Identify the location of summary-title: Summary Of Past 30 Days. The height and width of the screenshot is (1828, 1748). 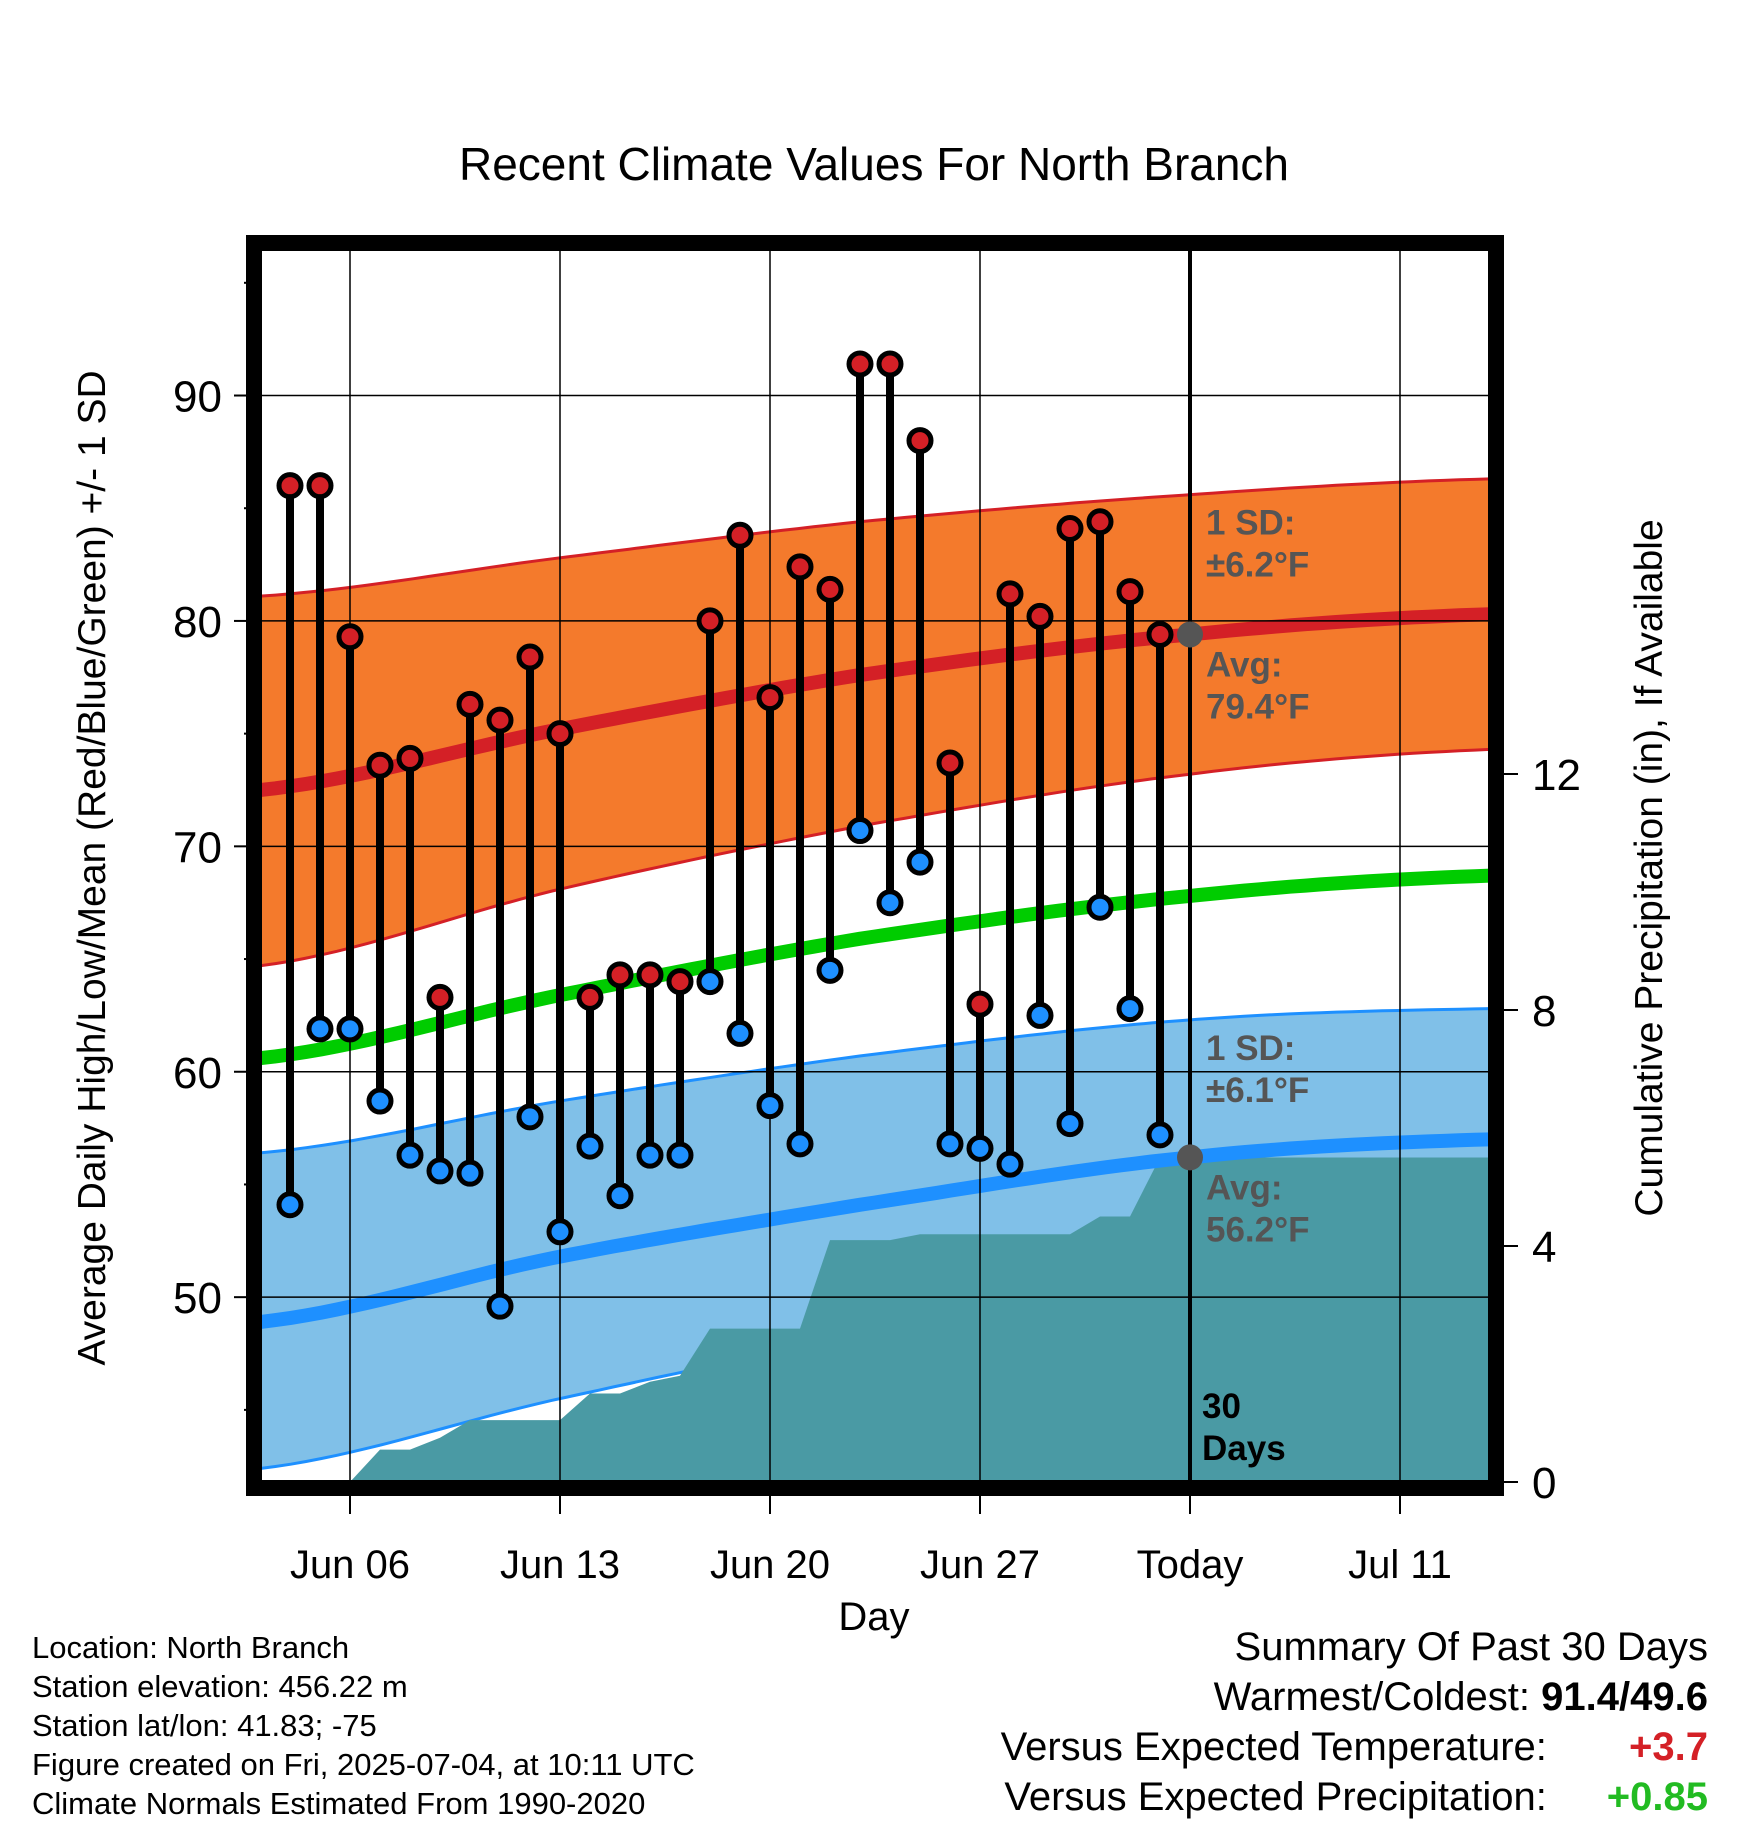
(1471, 1647).